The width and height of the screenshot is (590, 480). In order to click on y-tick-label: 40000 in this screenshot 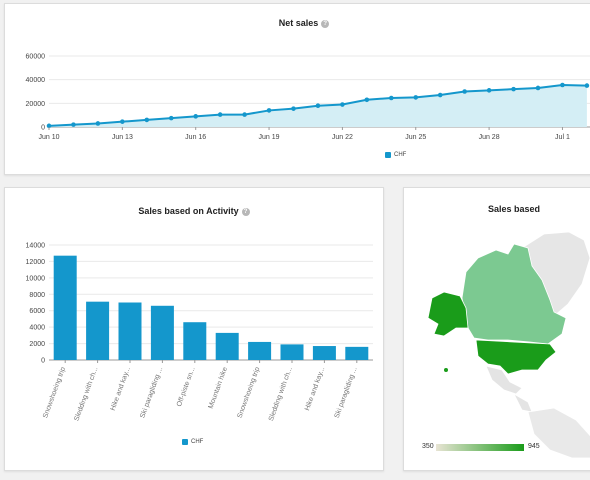, I will do `click(36, 80)`.